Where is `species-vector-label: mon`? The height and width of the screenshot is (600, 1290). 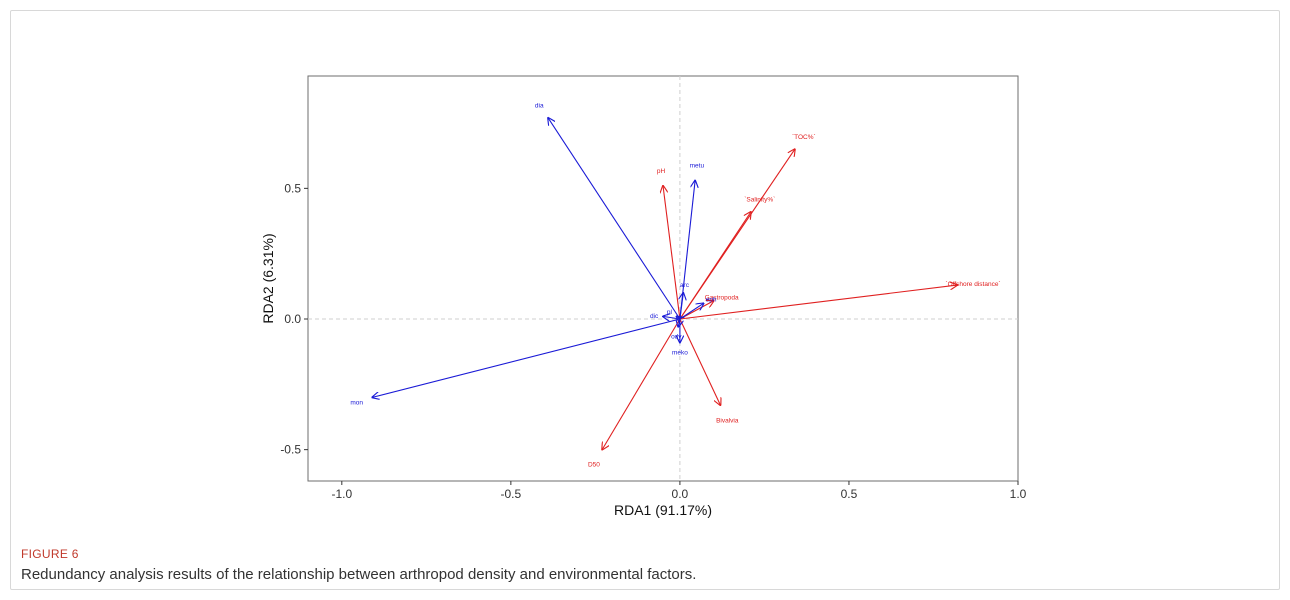 species-vector-label: mon is located at coordinates (356, 402).